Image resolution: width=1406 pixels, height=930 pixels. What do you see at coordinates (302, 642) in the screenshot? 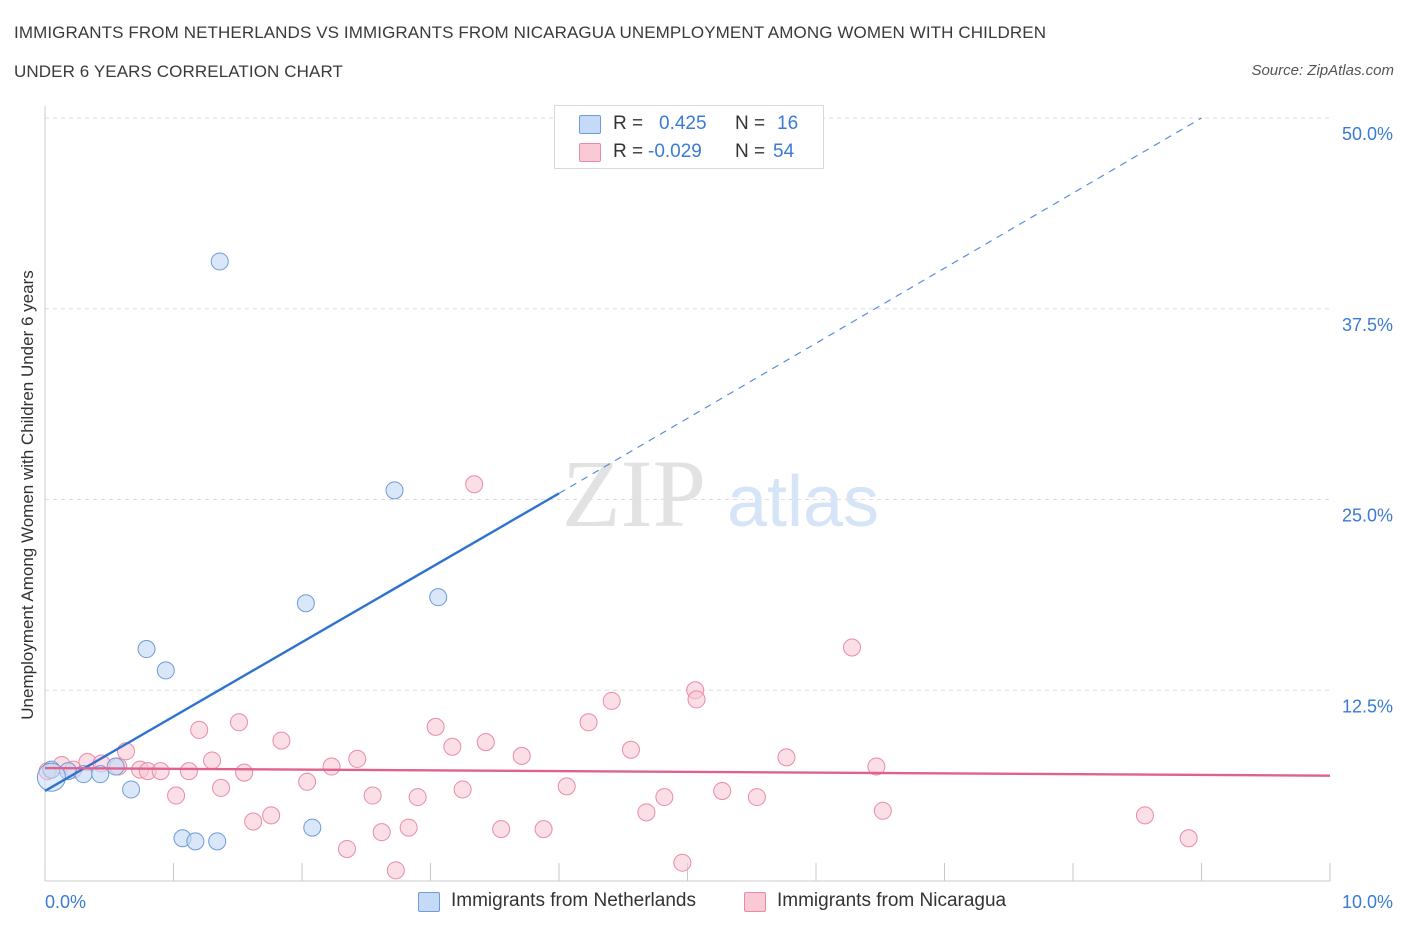
I see `netherlands-trend-line` at bounding box center [302, 642].